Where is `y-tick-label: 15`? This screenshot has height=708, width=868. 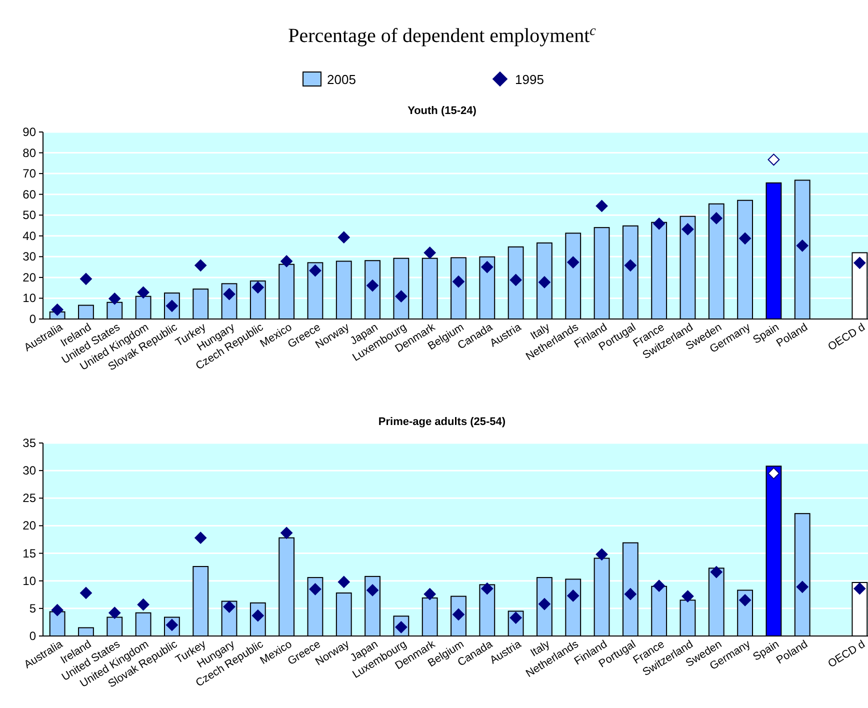 y-tick-label: 15 is located at coordinates (29, 553).